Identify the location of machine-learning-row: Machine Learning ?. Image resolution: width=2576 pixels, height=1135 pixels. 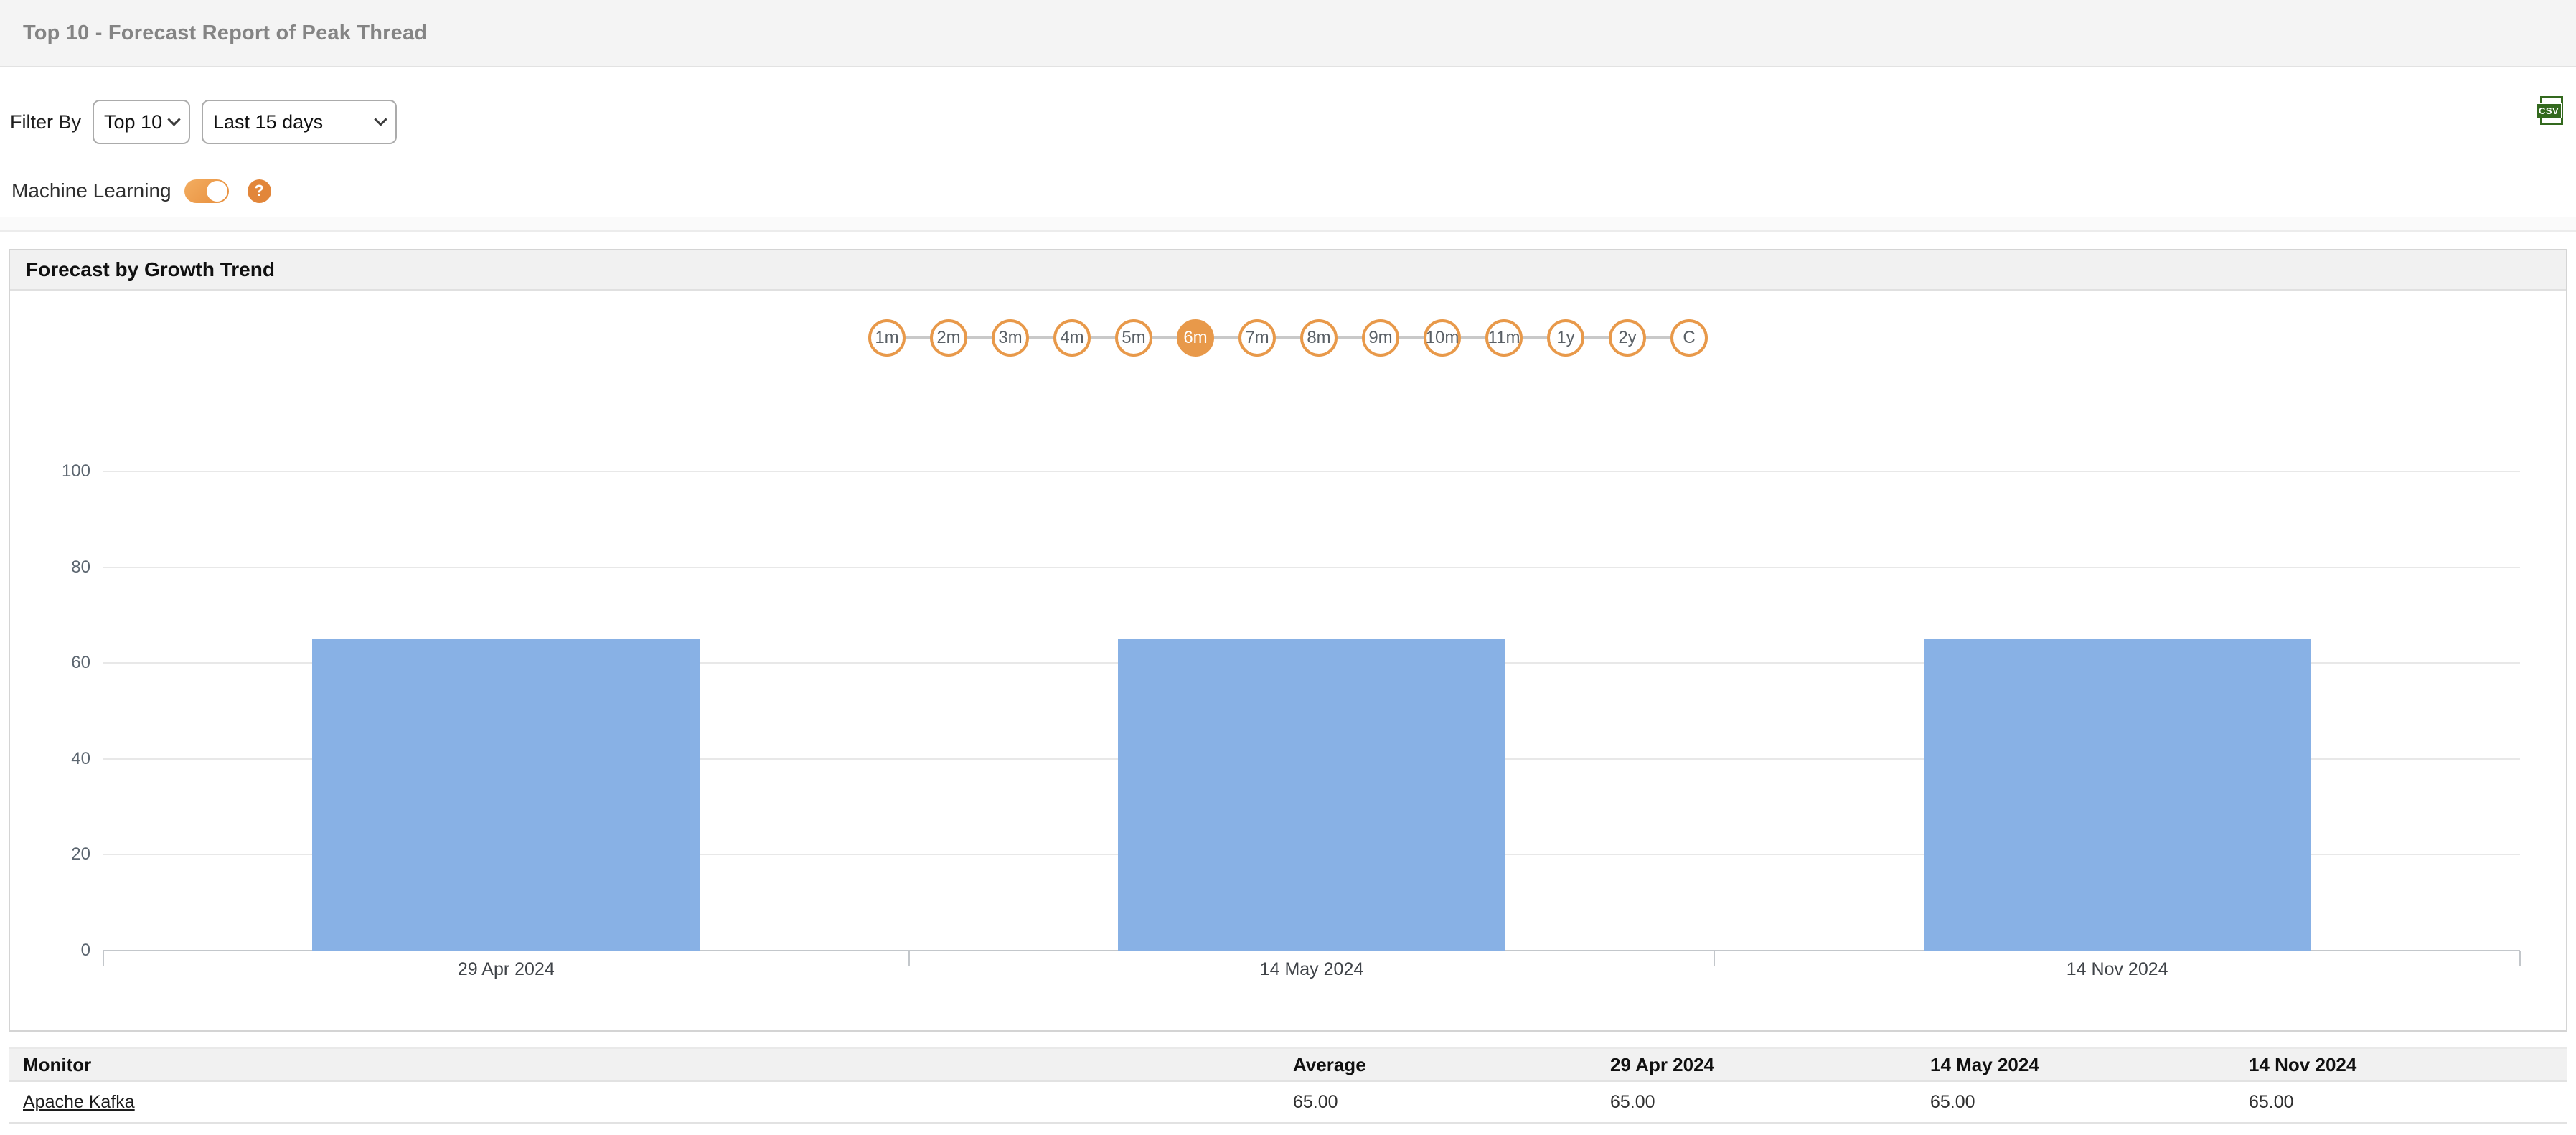
(141, 190).